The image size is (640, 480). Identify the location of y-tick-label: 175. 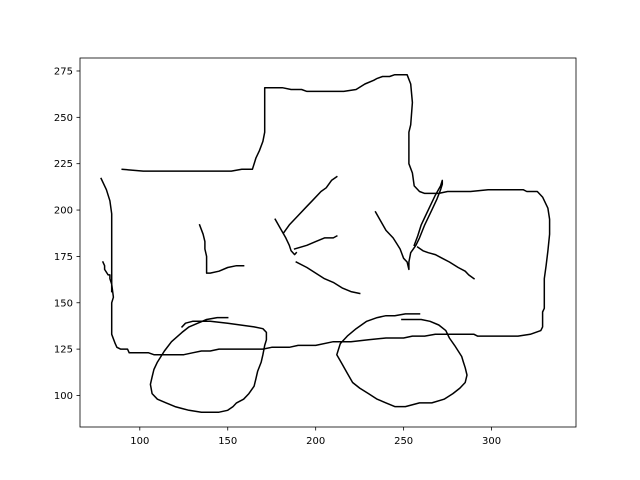
(63, 257).